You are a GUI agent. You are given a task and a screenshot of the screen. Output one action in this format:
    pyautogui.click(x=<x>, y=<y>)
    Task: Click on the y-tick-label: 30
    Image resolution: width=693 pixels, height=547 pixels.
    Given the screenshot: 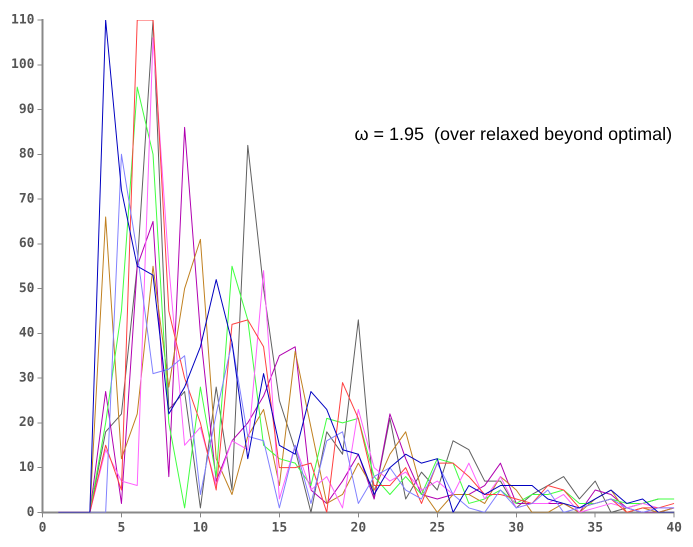 What is the action you would take?
    pyautogui.click(x=26, y=378)
    